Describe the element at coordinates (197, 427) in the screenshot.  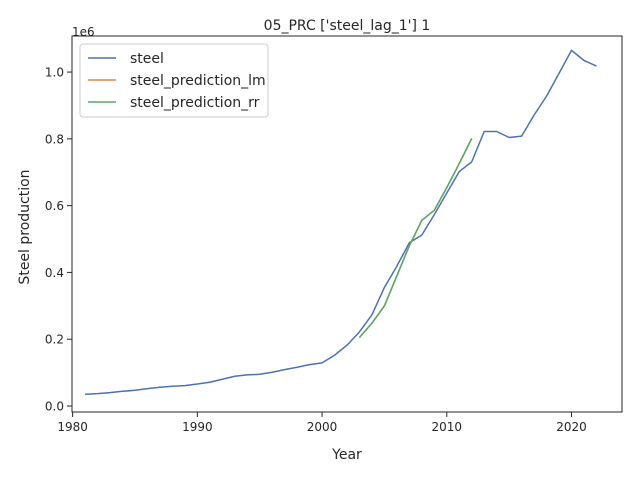
I see `x-tick-label: 1990` at that location.